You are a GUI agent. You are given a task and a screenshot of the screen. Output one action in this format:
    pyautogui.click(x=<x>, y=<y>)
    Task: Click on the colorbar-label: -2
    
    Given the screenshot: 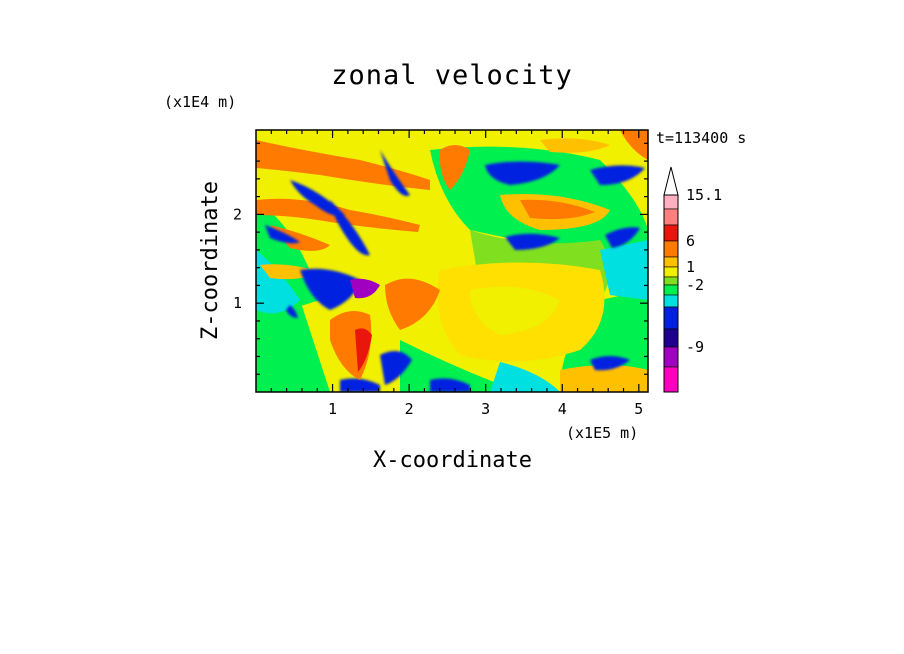 What is the action you would take?
    pyautogui.click(x=695, y=285)
    